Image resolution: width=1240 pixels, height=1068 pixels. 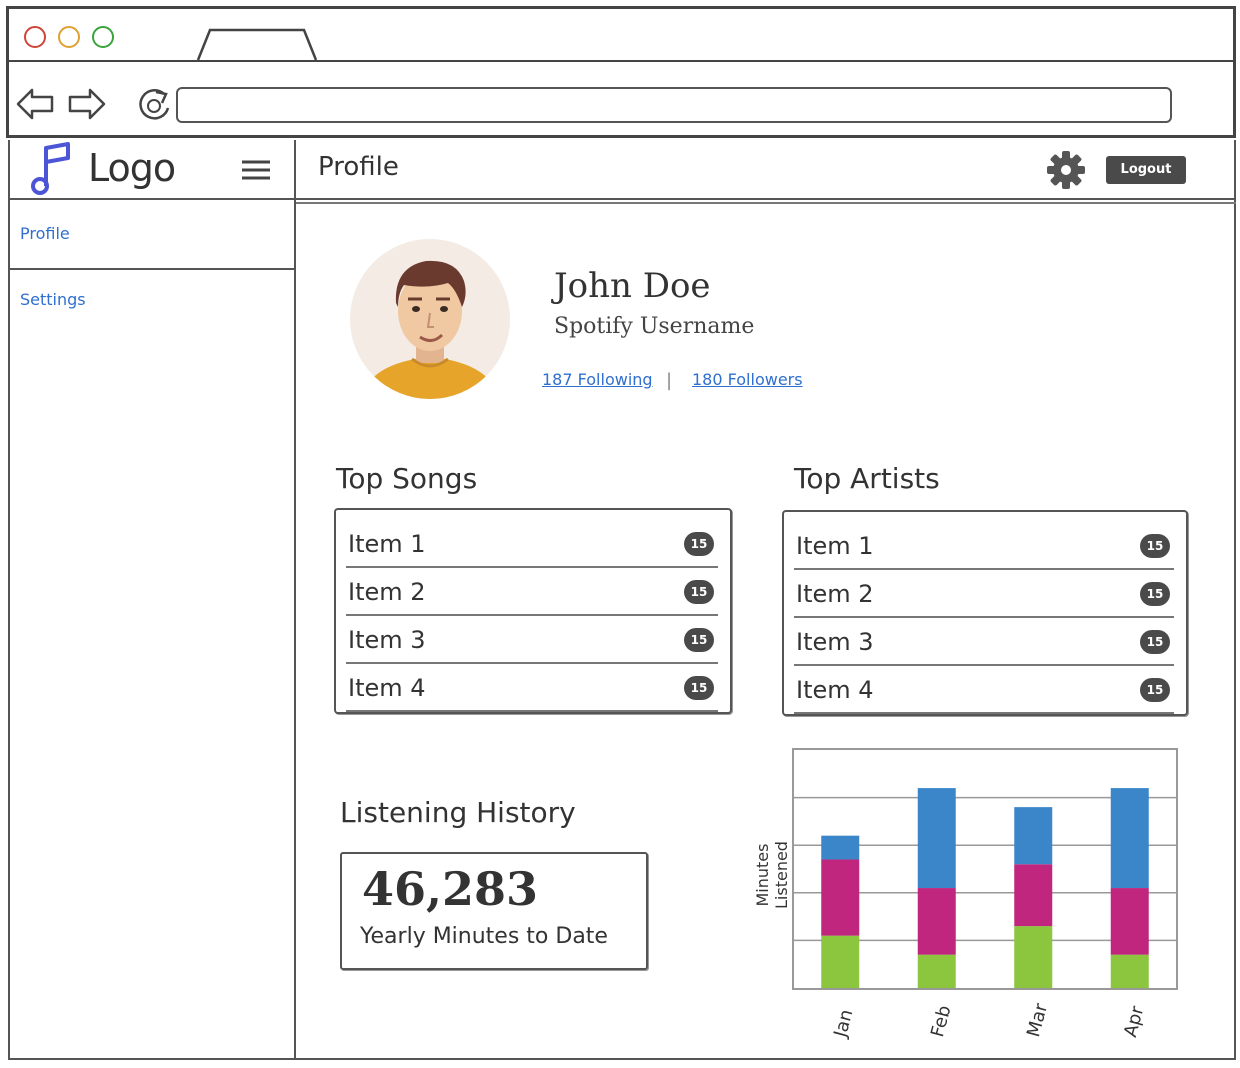 What do you see at coordinates (1066, 170) in the screenshot?
I see `gear-icon` at bounding box center [1066, 170].